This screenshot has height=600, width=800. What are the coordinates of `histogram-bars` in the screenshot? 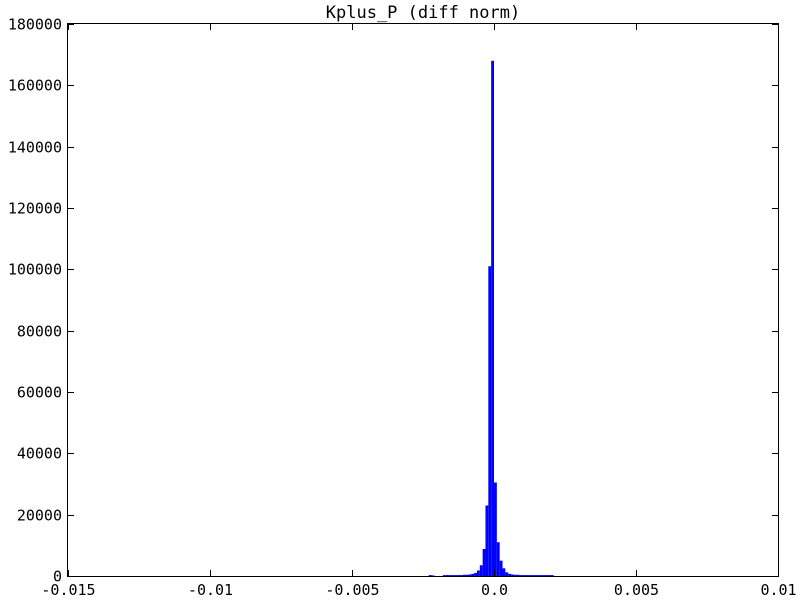 It's located at (491, 318).